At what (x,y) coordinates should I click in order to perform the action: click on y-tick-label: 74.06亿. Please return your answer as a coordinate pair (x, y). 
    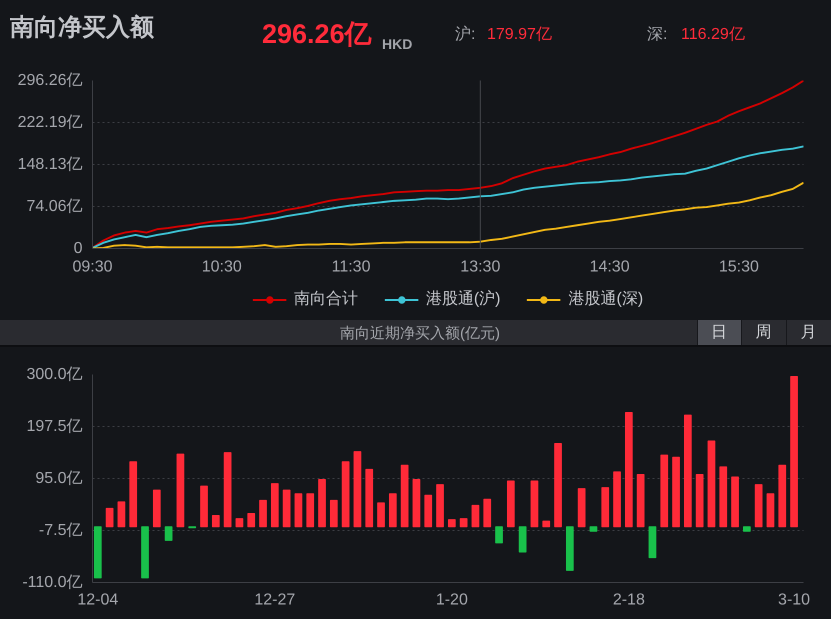
    Looking at the image, I should click on (54, 207).